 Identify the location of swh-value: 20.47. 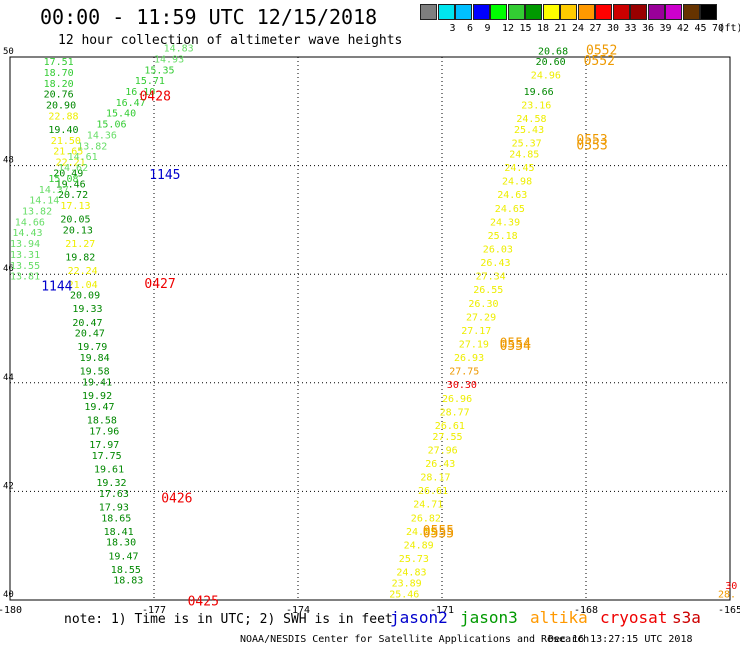
(90, 334).